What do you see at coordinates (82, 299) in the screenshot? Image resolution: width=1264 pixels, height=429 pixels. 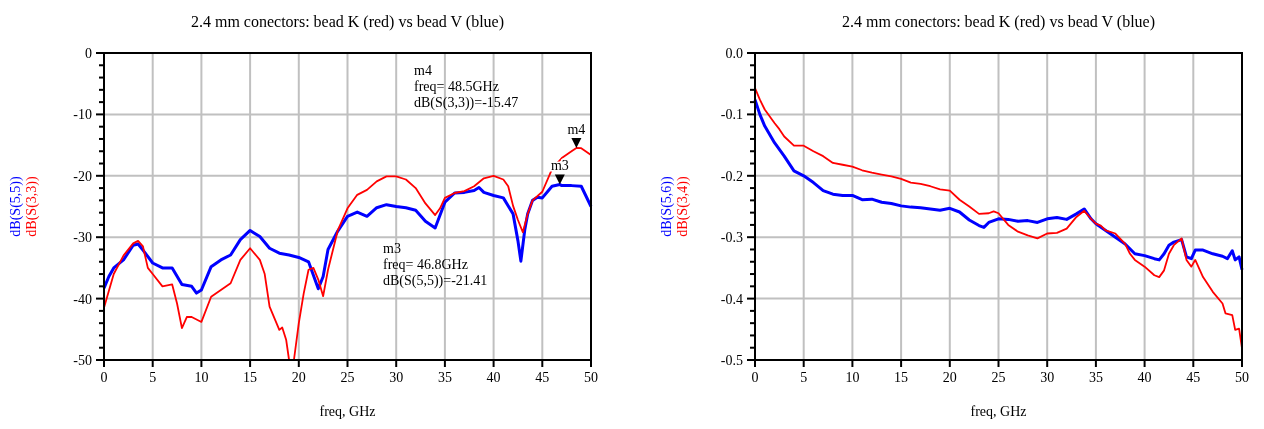 I see `y-tick-label: -40` at bounding box center [82, 299].